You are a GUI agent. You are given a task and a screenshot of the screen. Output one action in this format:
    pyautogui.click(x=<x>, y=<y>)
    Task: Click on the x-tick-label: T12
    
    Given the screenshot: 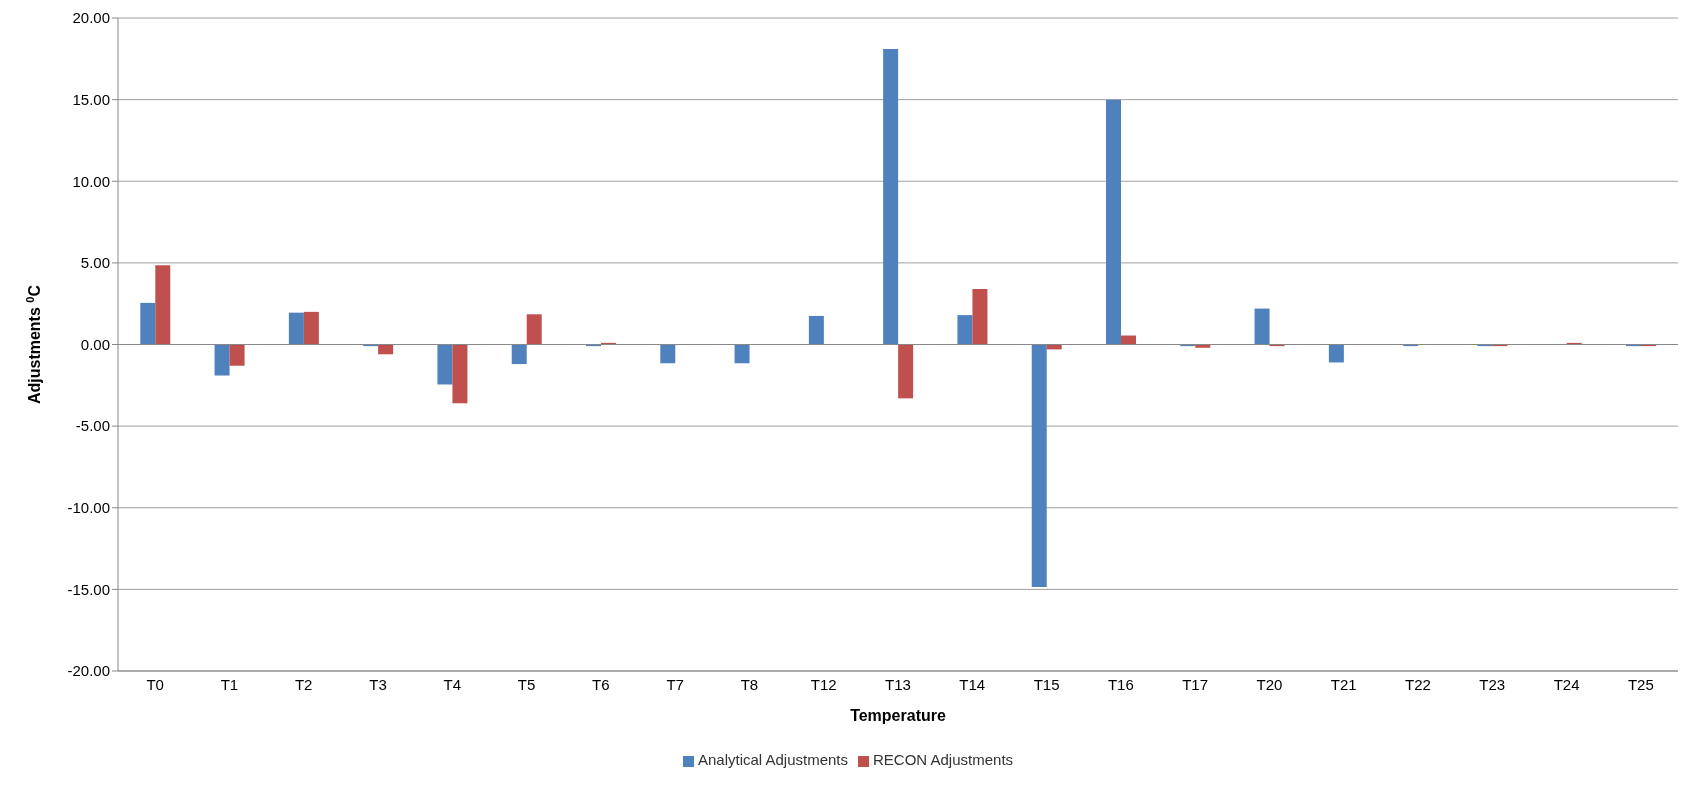 What is the action you would take?
    pyautogui.click(x=823, y=684)
    